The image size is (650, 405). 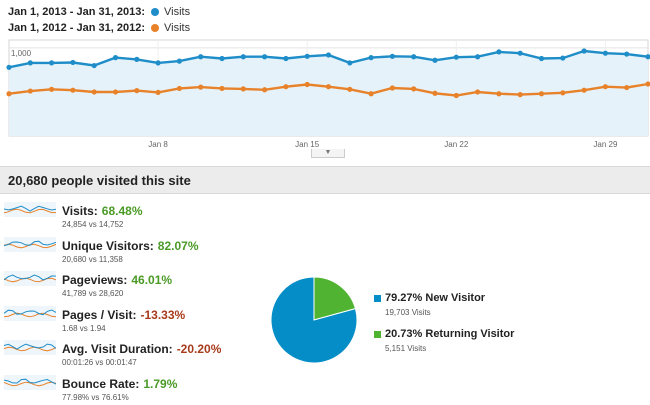 I want to click on metric-row: Unique Visitors:82.07% 20,680 vs 11,358, so click(x=135, y=250).